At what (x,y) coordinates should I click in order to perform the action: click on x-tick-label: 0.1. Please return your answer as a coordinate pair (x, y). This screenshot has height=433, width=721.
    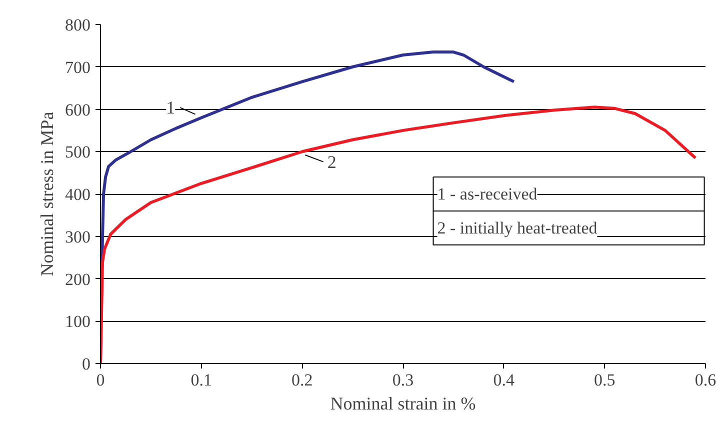
    Looking at the image, I should click on (201, 380).